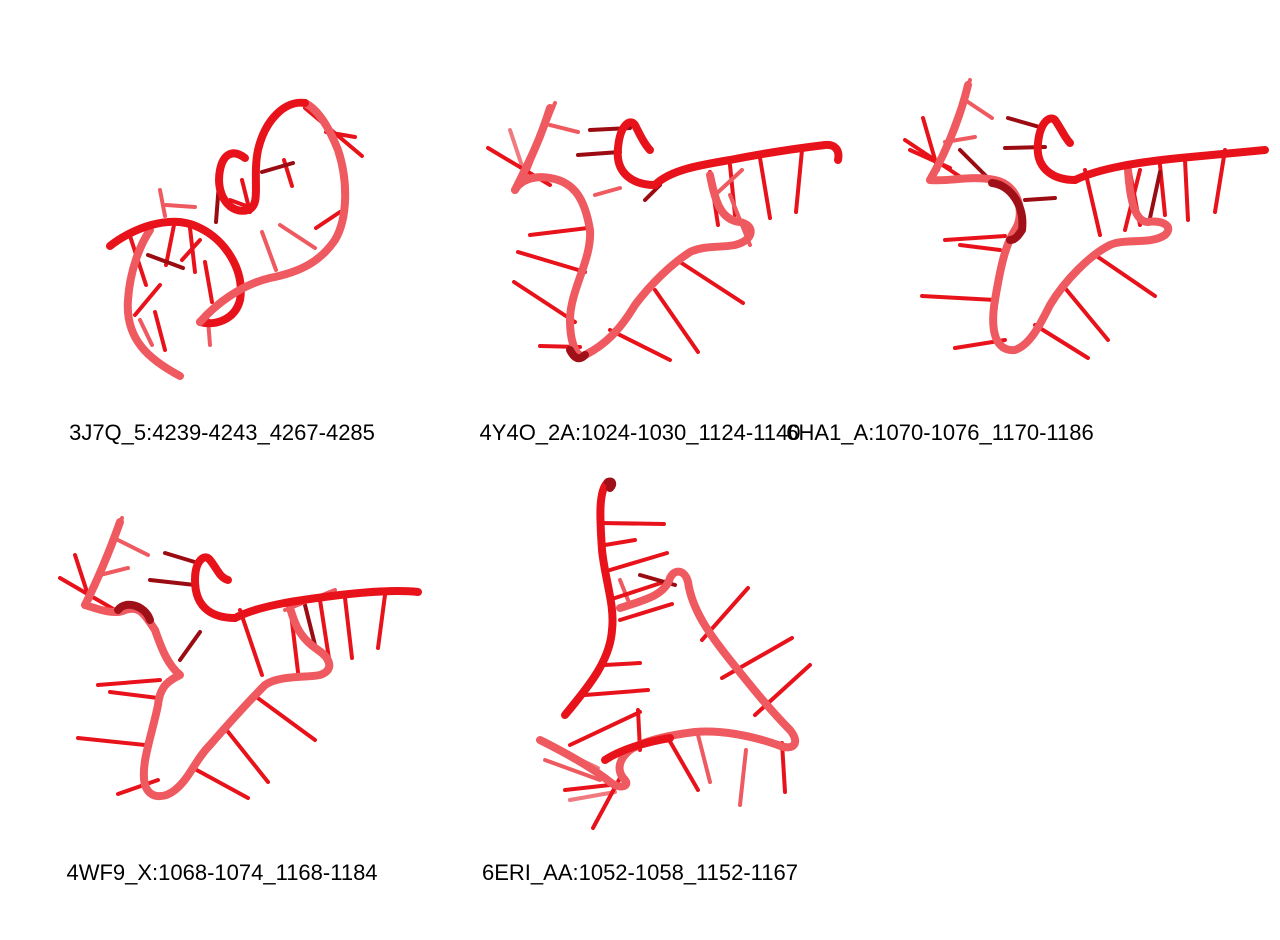 The image size is (1280, 940). I want to click on structure-label-3: 6HA1_A:1070-1076_1170-1186, so click(940, 432).